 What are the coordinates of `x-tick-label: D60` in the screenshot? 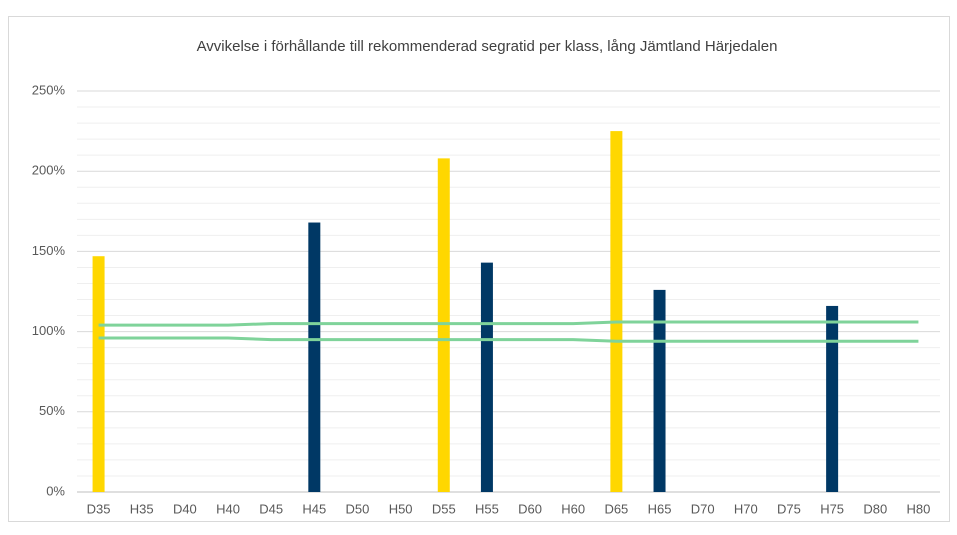 It's located at (530, 508).